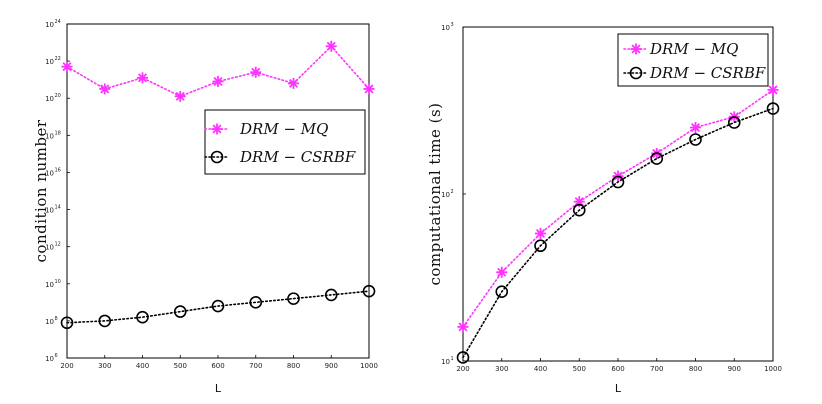 The width and height of the screenshot is (822, 404). I want to click on right-legend: DRM − MQ DRM − CSRBF, so click(693, 60).